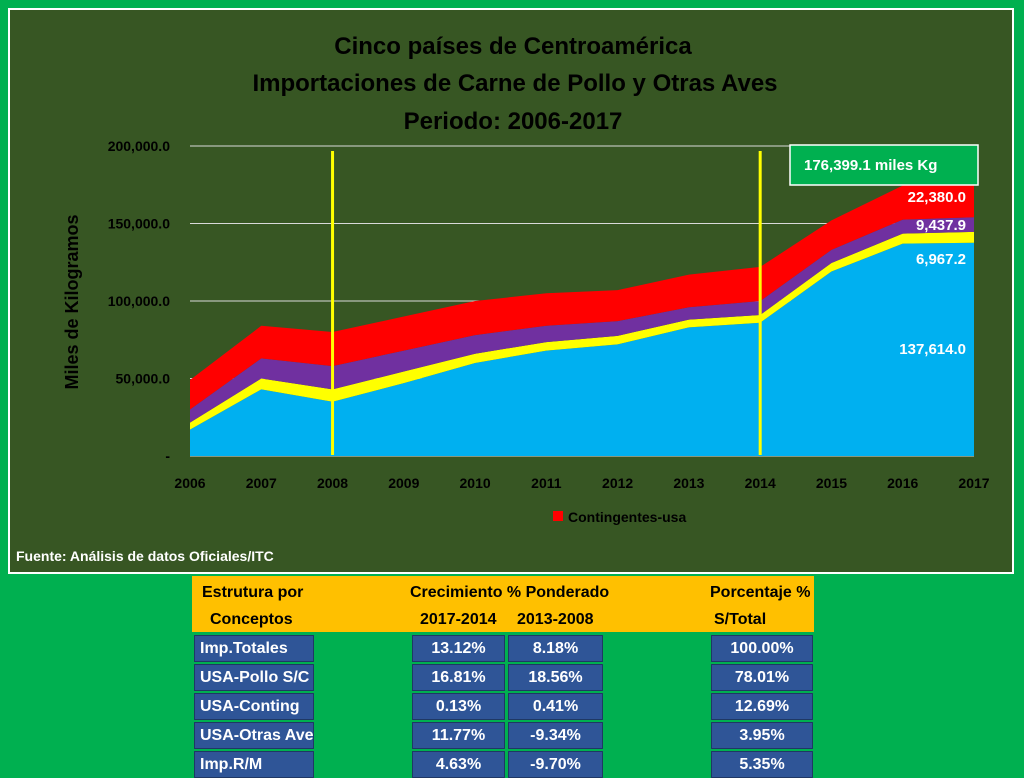 This screenshot has width=1024, height=778. What do you see at coordinates (555, 764) in the screenshot?
I see `cell-2013-2008: -9.70%` at bounding box center [555, 764].